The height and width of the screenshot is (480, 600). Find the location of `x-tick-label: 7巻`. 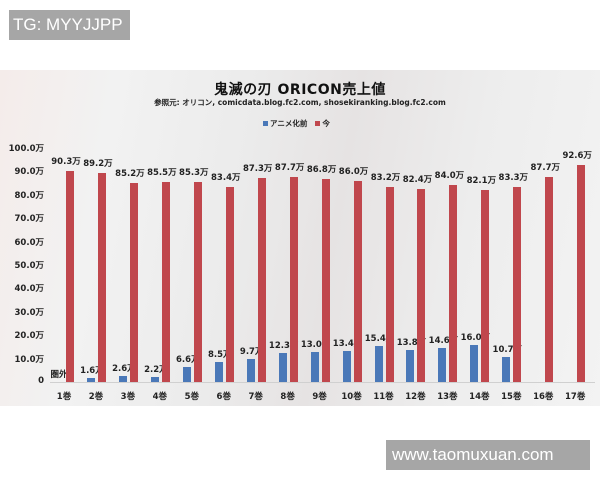

x-tick-label: 7巻 is located at coordinates (255, 397).